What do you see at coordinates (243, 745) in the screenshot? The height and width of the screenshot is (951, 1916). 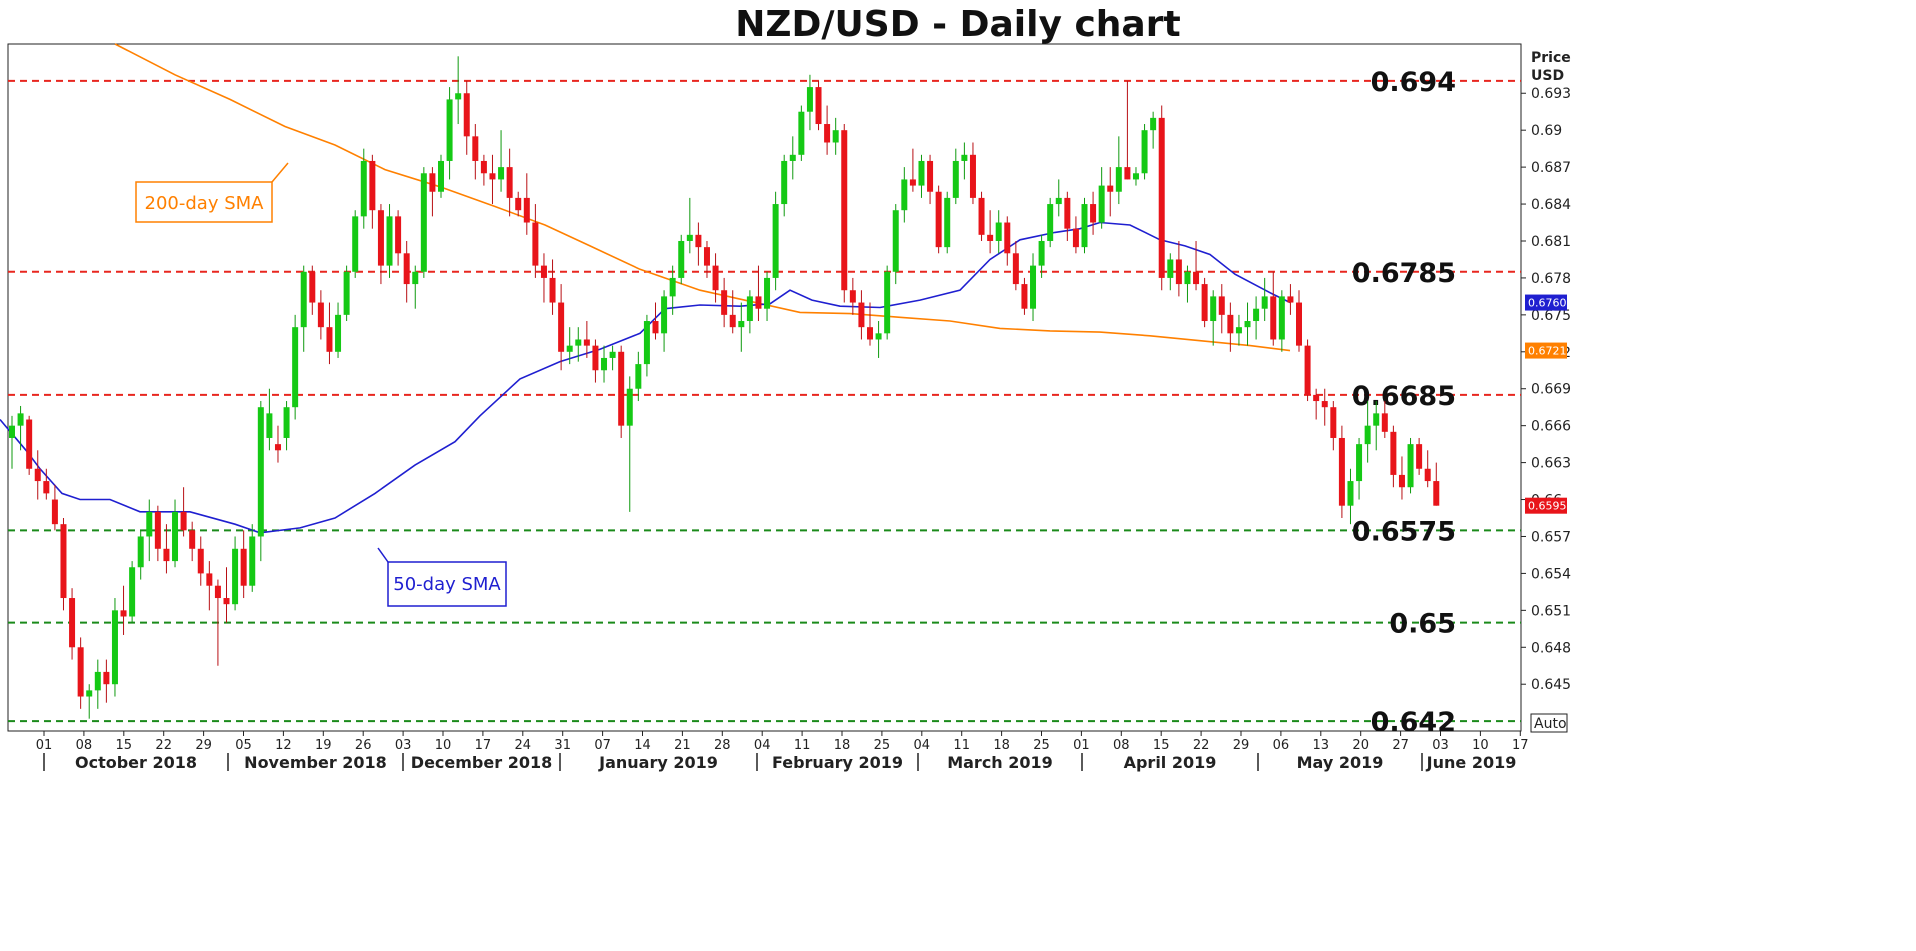 I see `x-tick-label: 05` at bounding box center [243, 745].